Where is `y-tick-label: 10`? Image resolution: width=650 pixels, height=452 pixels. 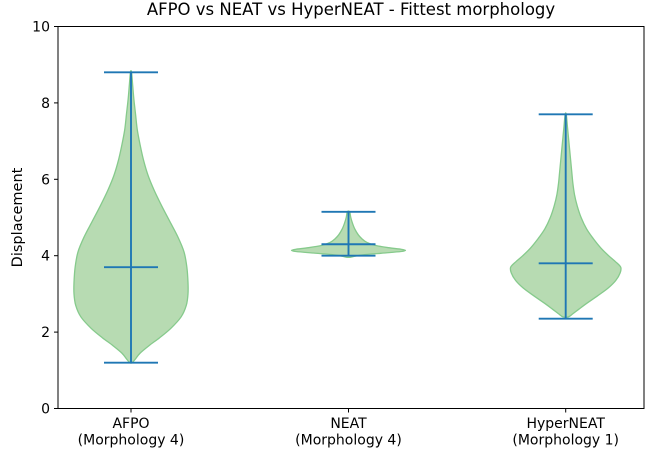
y-tick-label: 10 is located at coordinates (41, 28).